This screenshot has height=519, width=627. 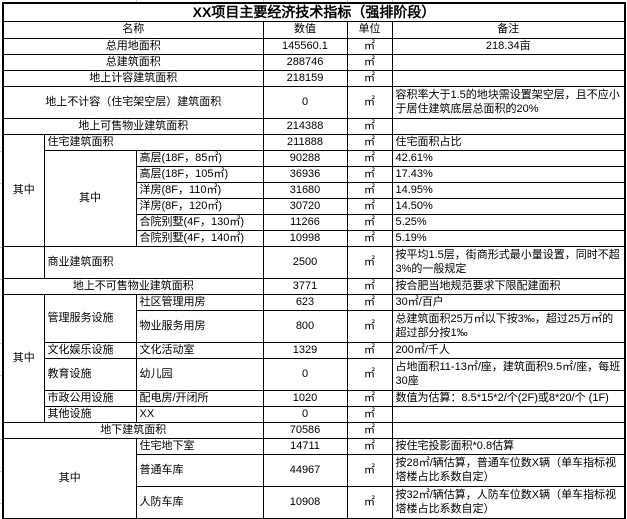 What do you see at coordinates (508, 142) in the screenshot?
I see `cell-remark: 住宅面积占比` at bounding box center [508, 142].